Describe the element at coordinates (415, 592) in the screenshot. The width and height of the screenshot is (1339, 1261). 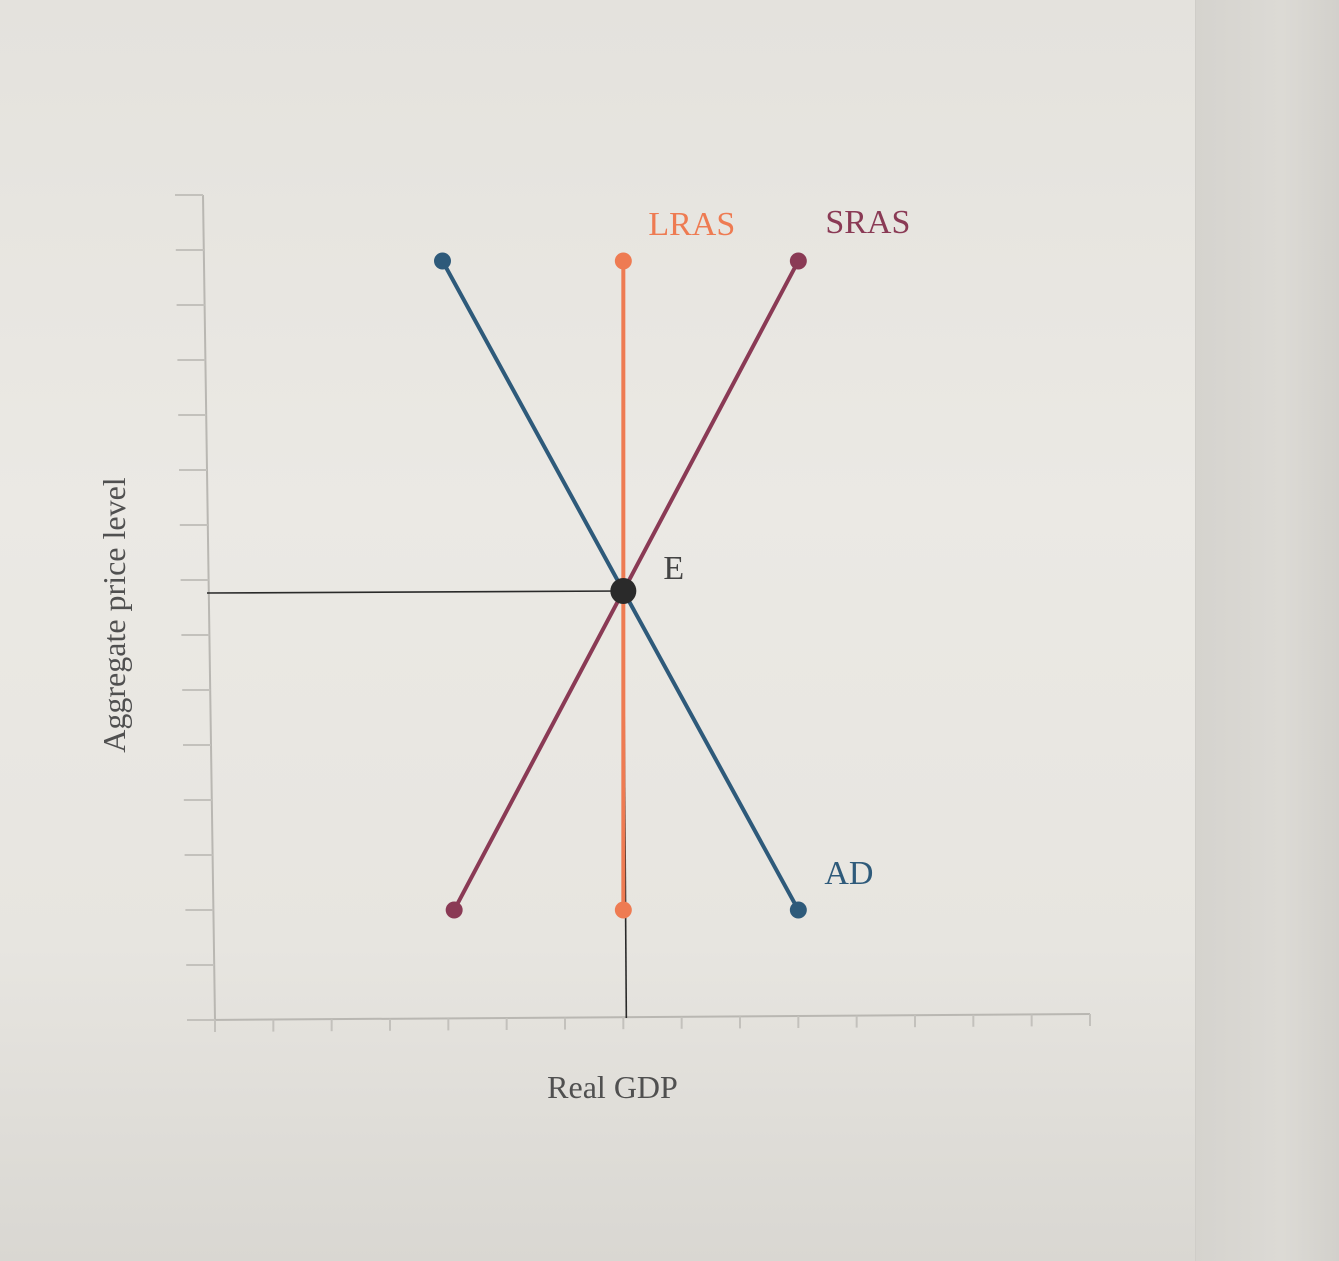
I see `equilibrium-horizontal-guide` at that location.